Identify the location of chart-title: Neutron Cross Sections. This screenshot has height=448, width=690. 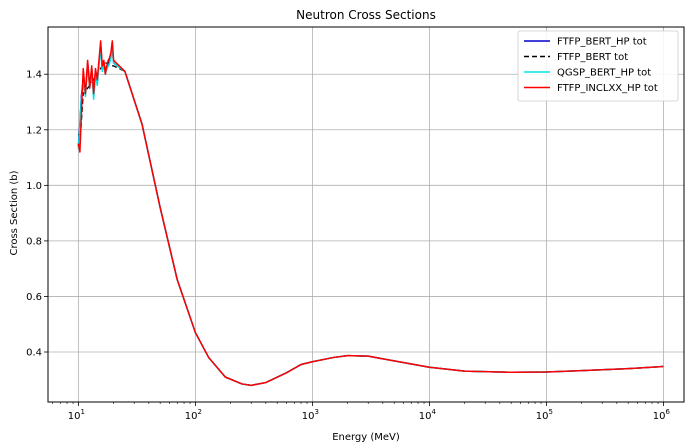
(366, 15).